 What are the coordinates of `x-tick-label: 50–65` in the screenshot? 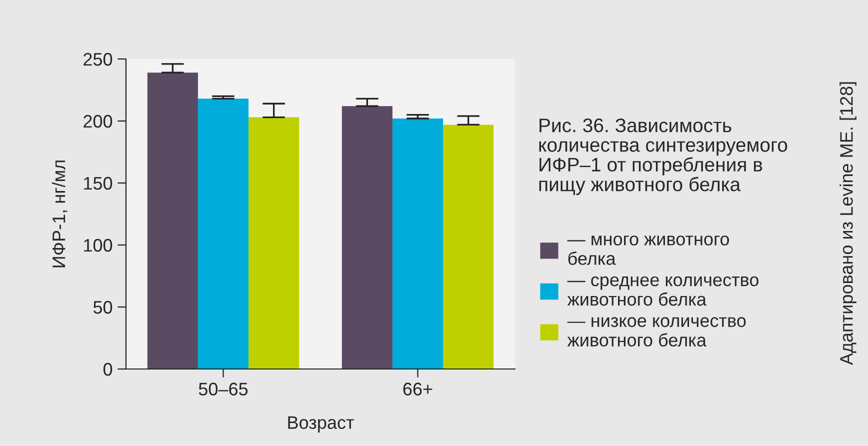 It's located at (223, 389).